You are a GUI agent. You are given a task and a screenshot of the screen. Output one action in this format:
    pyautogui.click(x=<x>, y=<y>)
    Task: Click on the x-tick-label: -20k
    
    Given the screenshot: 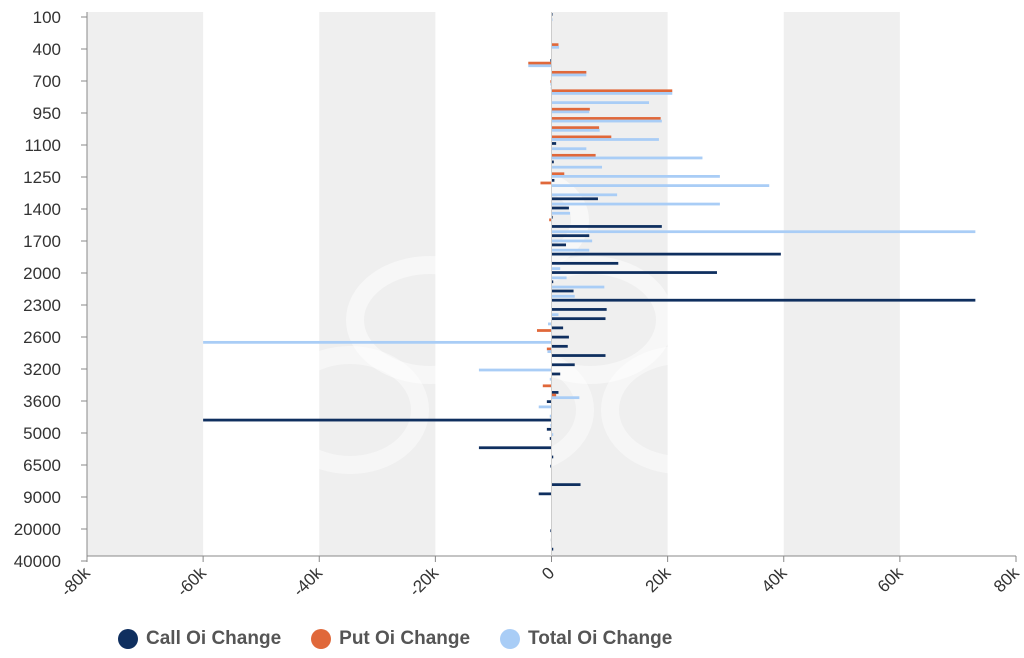 What is the action you would take?
    pyautogui.click(x=423, y=581)
    